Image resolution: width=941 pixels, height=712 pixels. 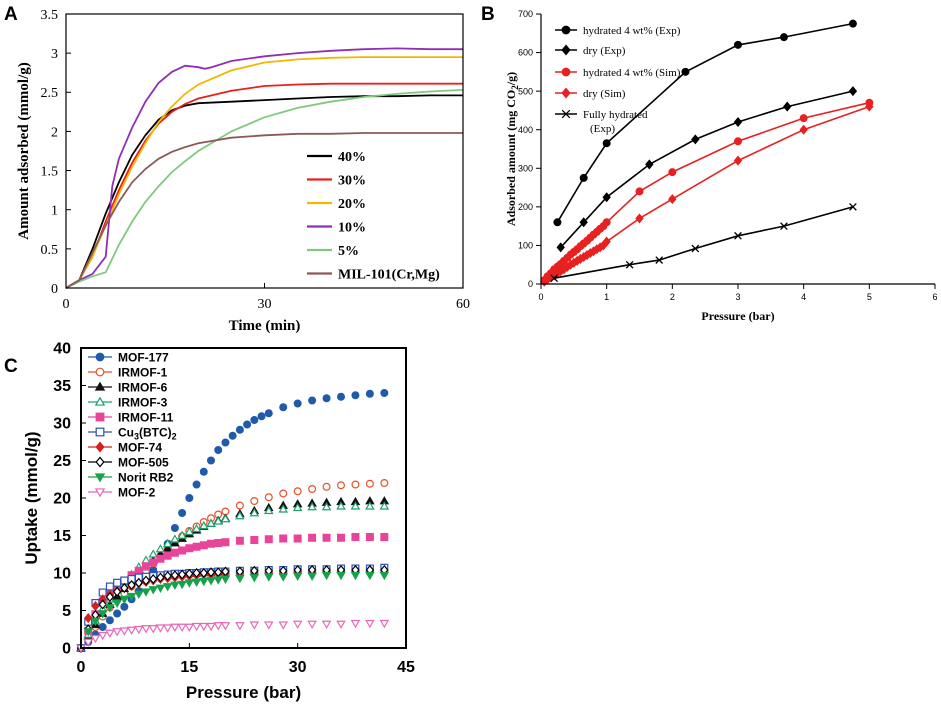 I want to click on legend-label: MIL-101(Cr,Mg), so click(x=389, y=275).